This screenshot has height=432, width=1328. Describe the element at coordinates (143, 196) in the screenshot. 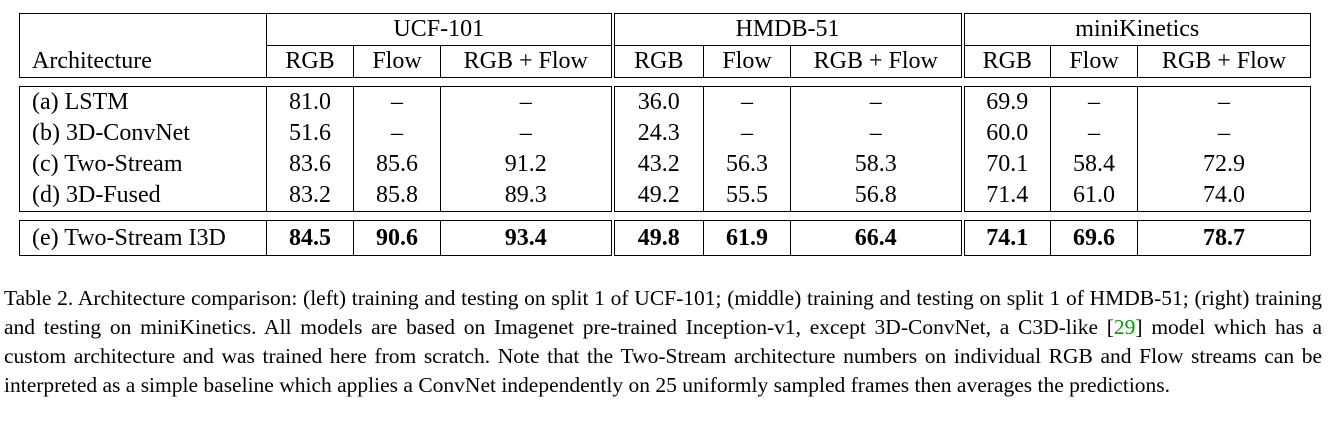

I see `architecture-name: (d) 3D-Fused` at that location.